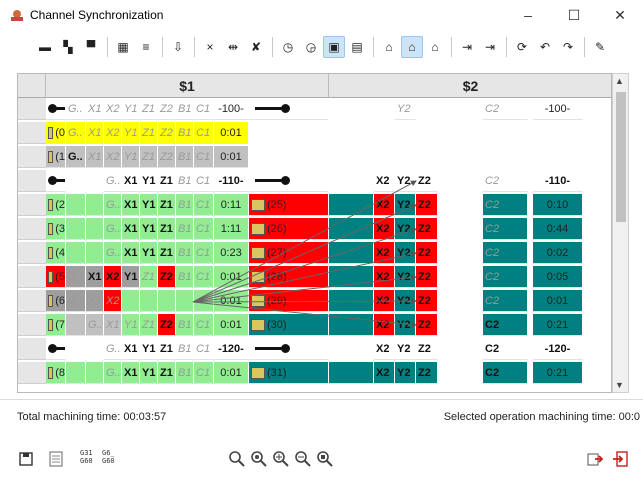  What do you see at coordinates (620, 233) in the screenshot?
I see `vertical-scrollbar: ▲ ▼` at bounding box center [620, 233].